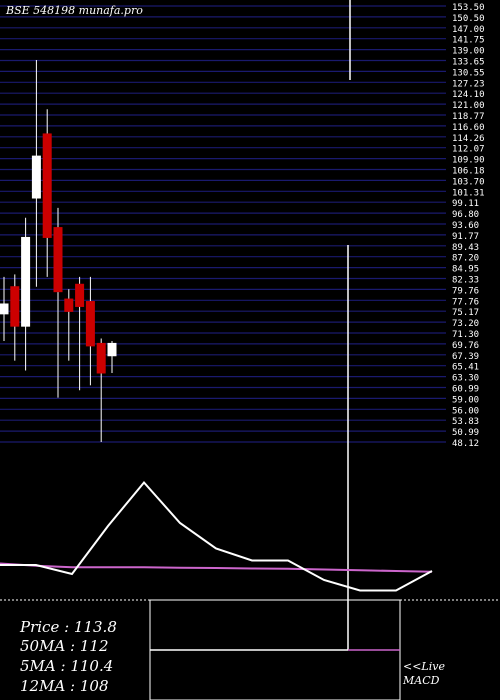  I want to click on price-axis-label: 60.99, so click(465, 390).